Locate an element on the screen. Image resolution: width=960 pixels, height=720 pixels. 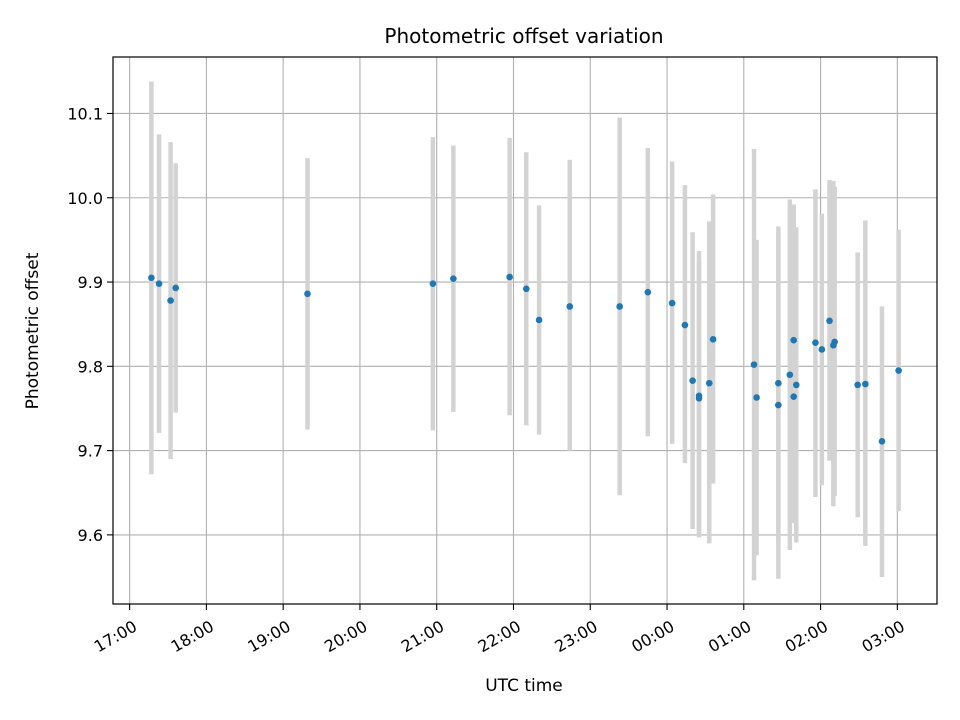
x-tick-label: 17:00 is located at coordinates (115, 637).